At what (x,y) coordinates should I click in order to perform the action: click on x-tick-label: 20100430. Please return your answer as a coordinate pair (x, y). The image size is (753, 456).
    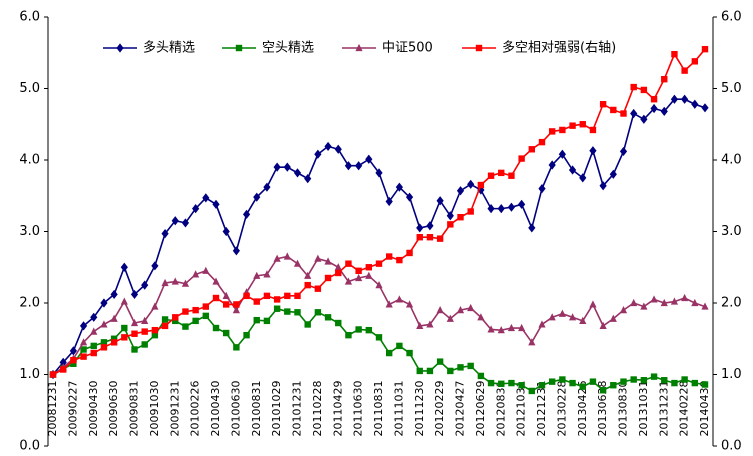
    Looking at the image, I should click on (215, 409).